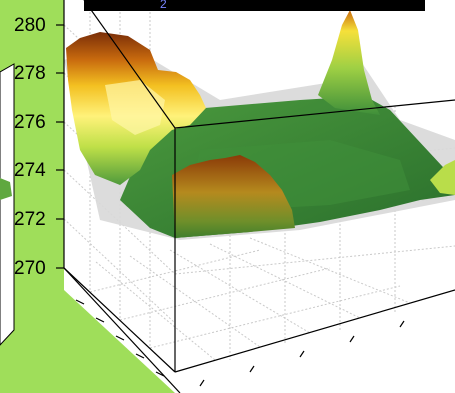 This screenshot has height=393, width=455. I want to click on left-panel-surface-fragment, so click(6, 189).